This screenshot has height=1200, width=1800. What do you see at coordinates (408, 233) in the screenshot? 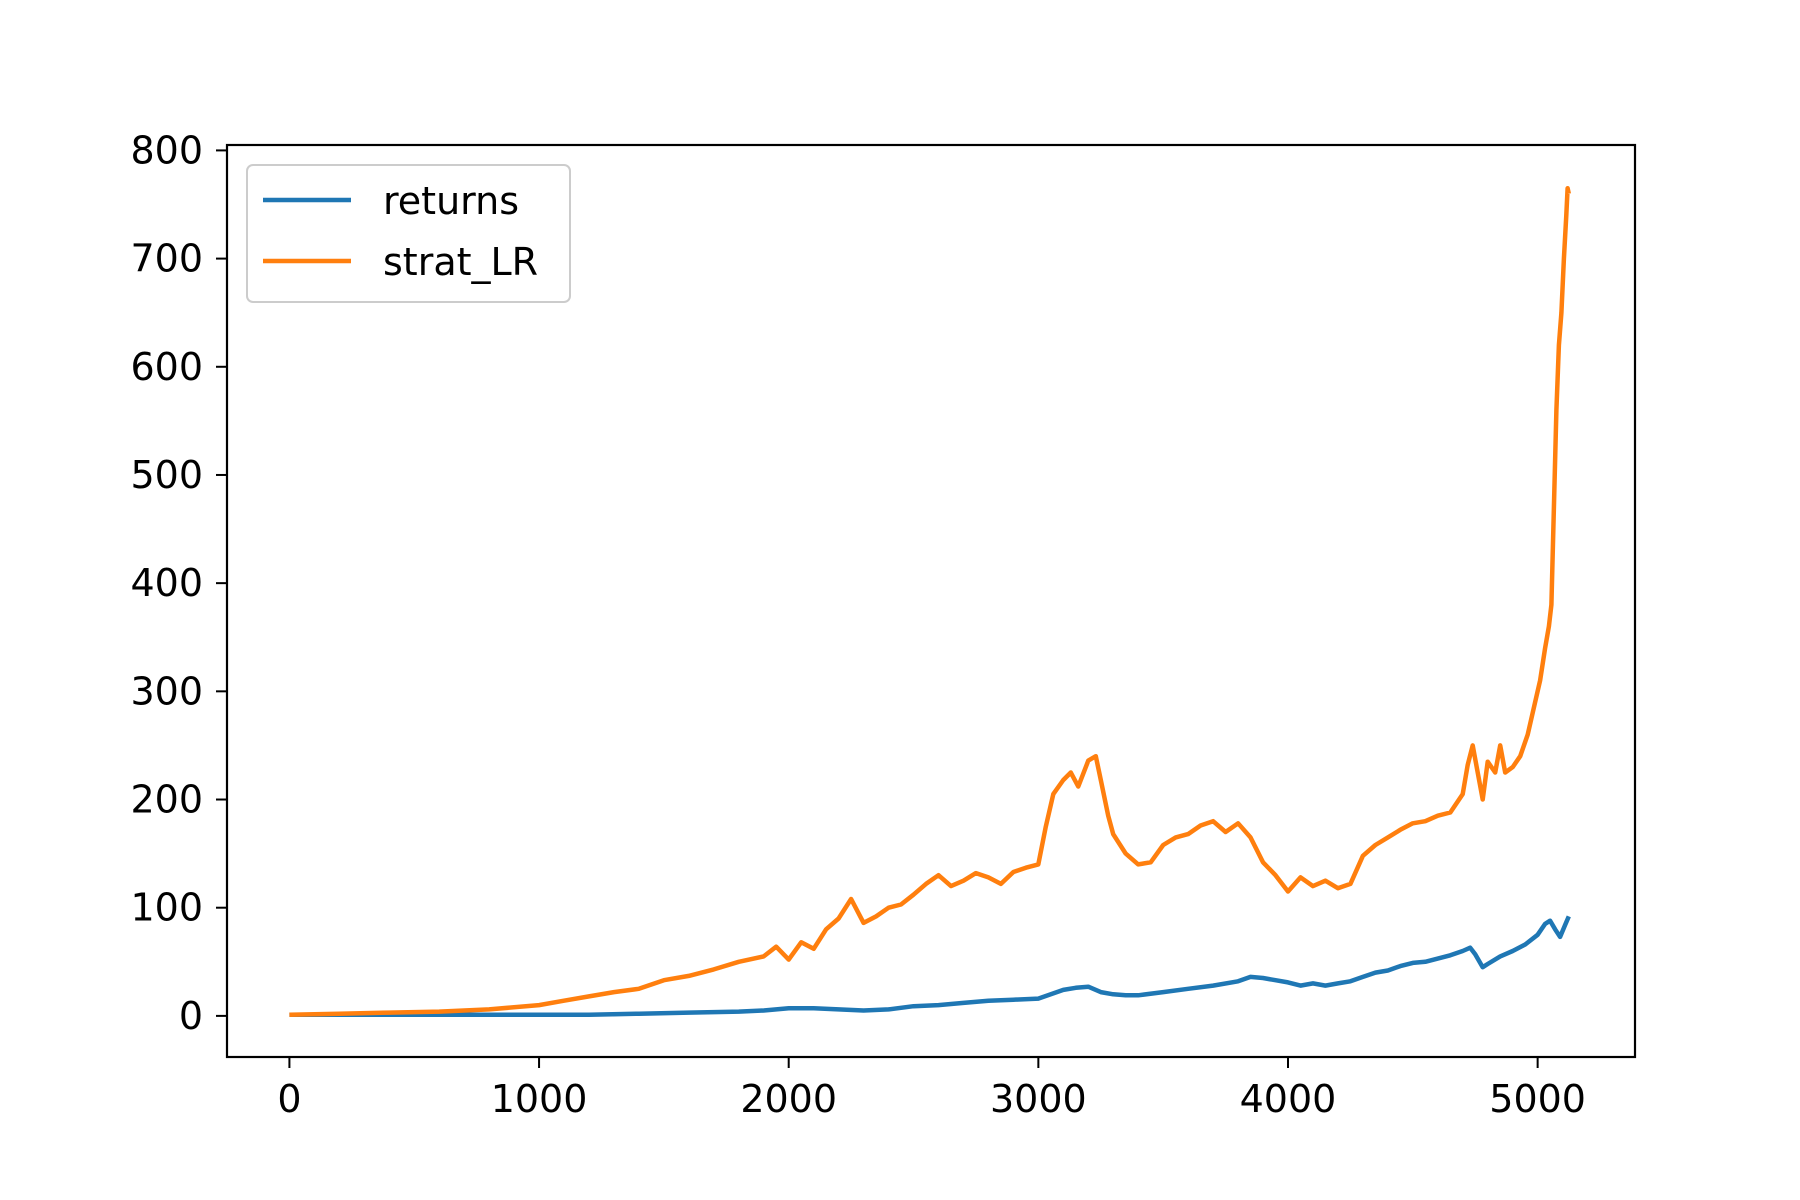
I see `legend: returns strat_LR` at bounding box center [408, 233].